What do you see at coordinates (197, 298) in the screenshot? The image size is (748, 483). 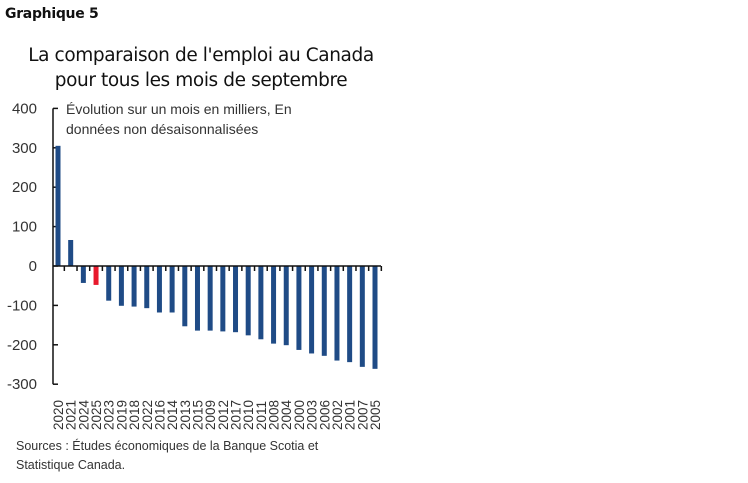 I see `bar-2015` at bounding box center [197, 298].